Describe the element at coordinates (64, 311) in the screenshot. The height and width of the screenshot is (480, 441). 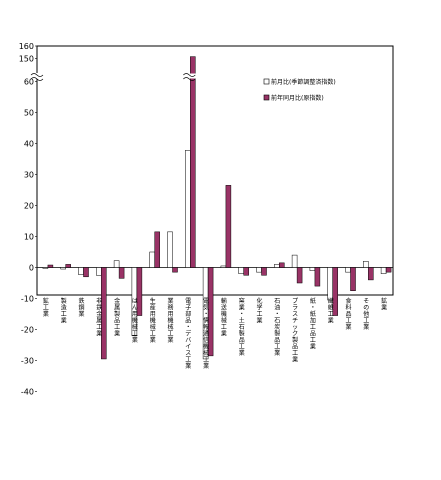
I see `category-label: 製造工業` at that location.